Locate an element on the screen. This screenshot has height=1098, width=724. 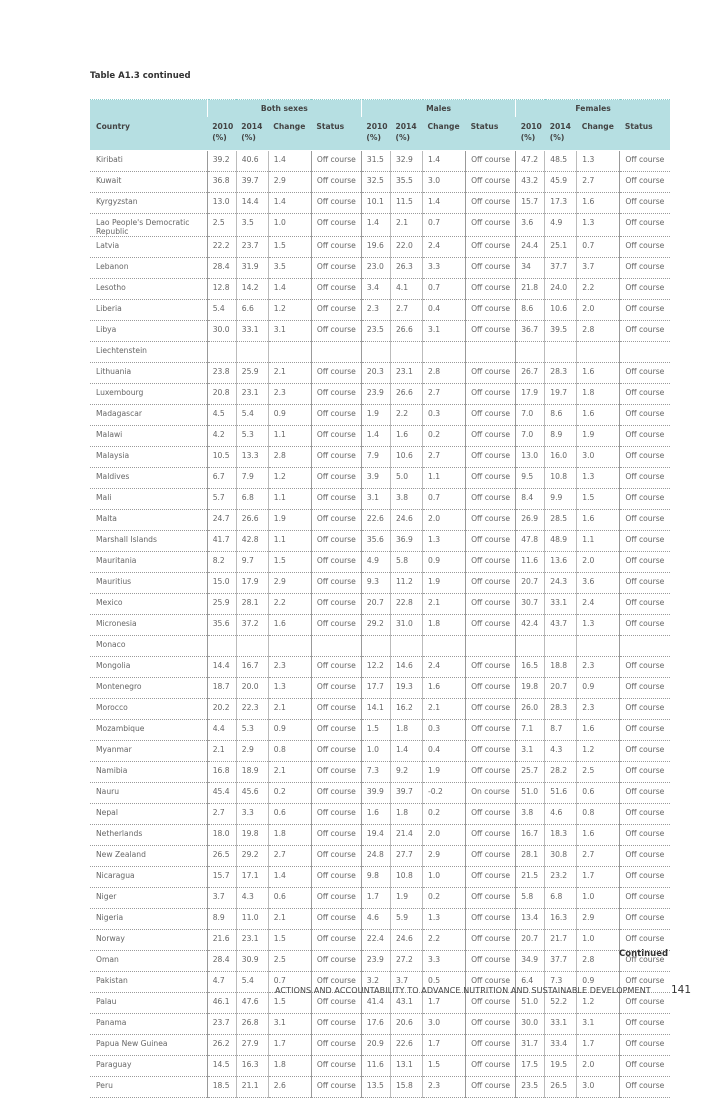
column-header-females-2010: 2010 (%) is located at coordinates (530, 134).